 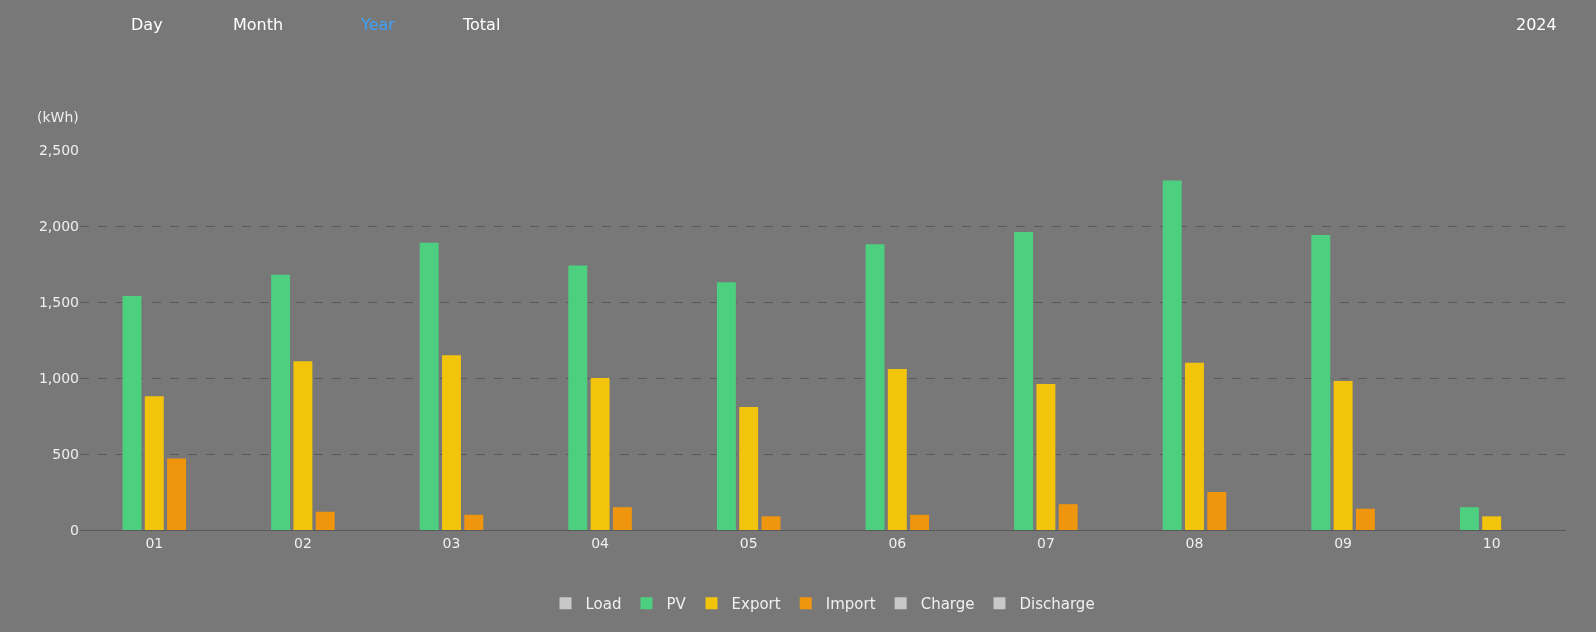 What do you see at coordinates (58, 117) in the screenshot?
I see `y-axis-title: (kWh)` at bounding box center [58, 117].